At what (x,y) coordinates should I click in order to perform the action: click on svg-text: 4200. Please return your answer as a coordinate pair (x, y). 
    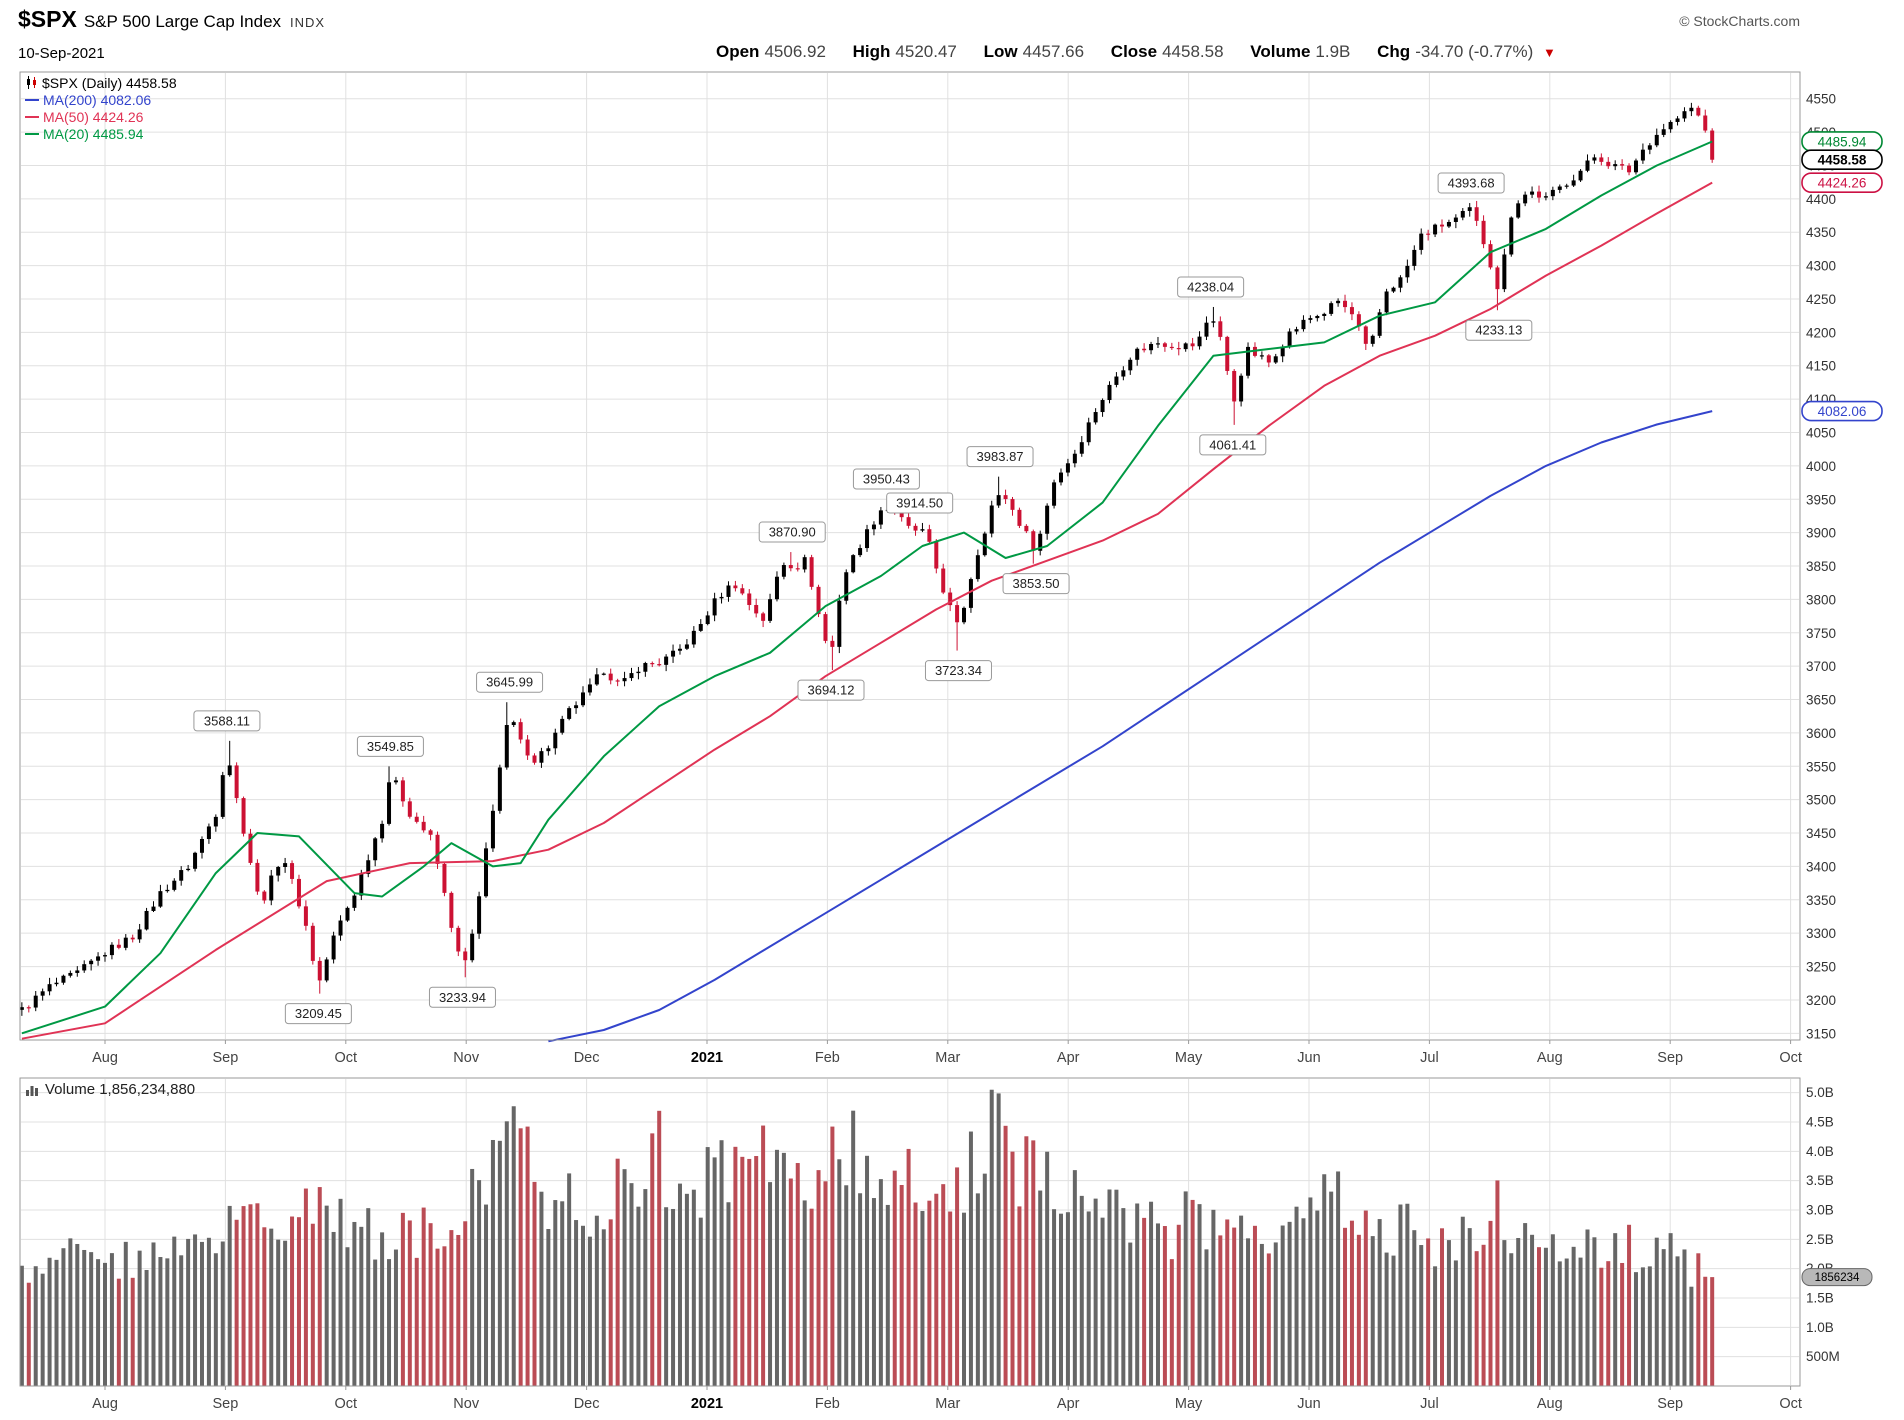
    Looking at the image, I should click on (1821, 332).